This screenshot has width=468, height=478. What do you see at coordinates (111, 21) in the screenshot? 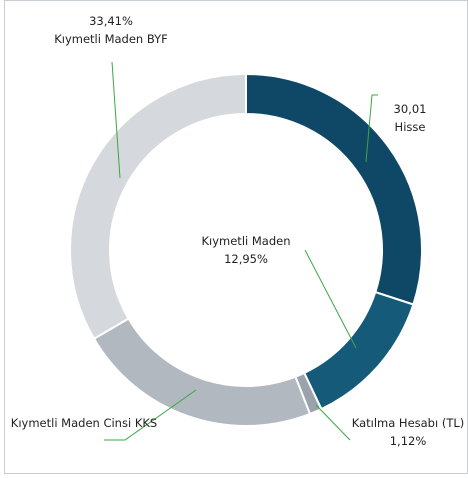
I see `value-label: 33,41%` at bounding box center [111, 21].